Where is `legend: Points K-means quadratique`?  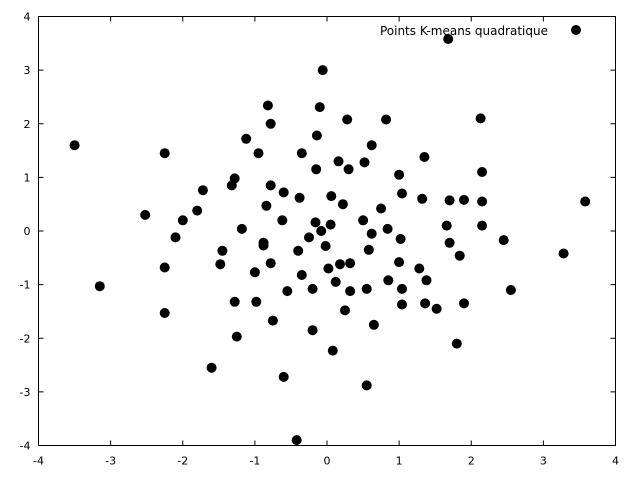 legend: Points K-means quadratique is located at coordinates (480, 31).